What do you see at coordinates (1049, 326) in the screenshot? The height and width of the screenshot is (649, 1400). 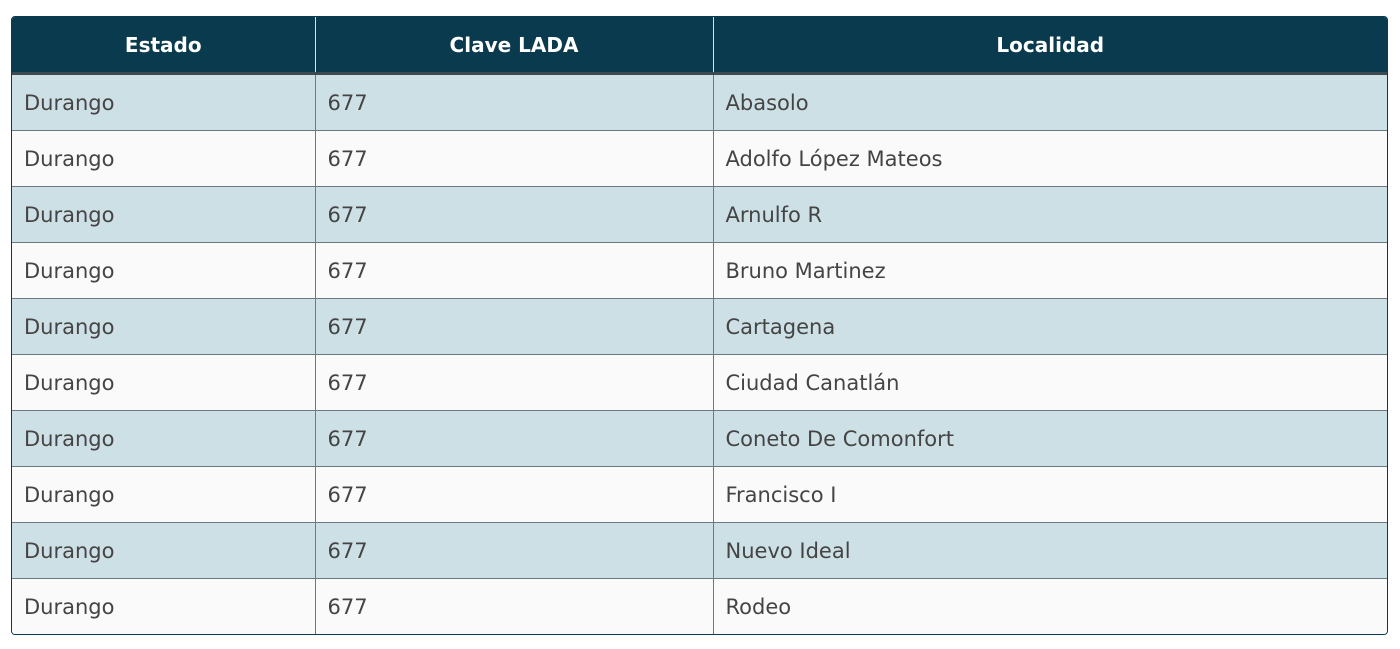 I see `table-cell: Cartagena` at bounding box center [1049, 326].